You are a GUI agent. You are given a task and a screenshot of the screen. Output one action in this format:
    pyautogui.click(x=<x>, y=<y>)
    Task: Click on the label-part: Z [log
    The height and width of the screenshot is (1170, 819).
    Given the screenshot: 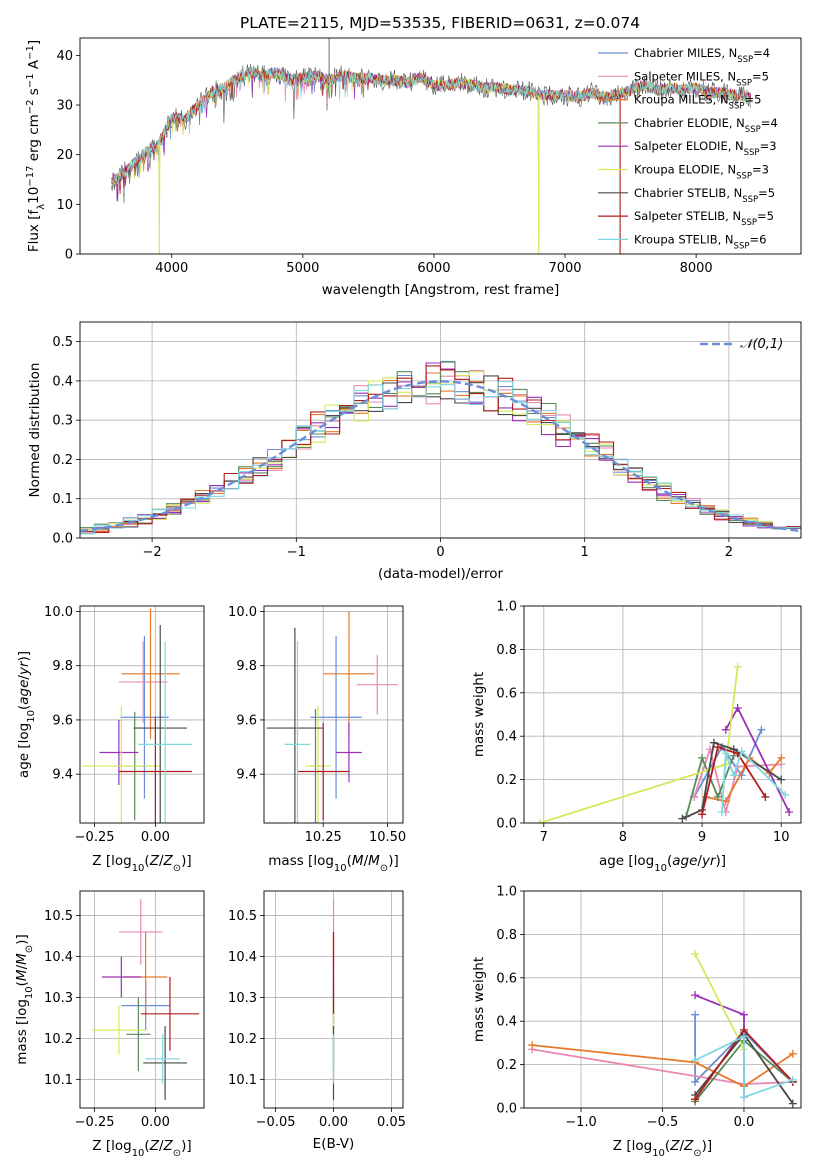 What is the action you would take?
    pyautogui.click(x=632, y=1146)
    